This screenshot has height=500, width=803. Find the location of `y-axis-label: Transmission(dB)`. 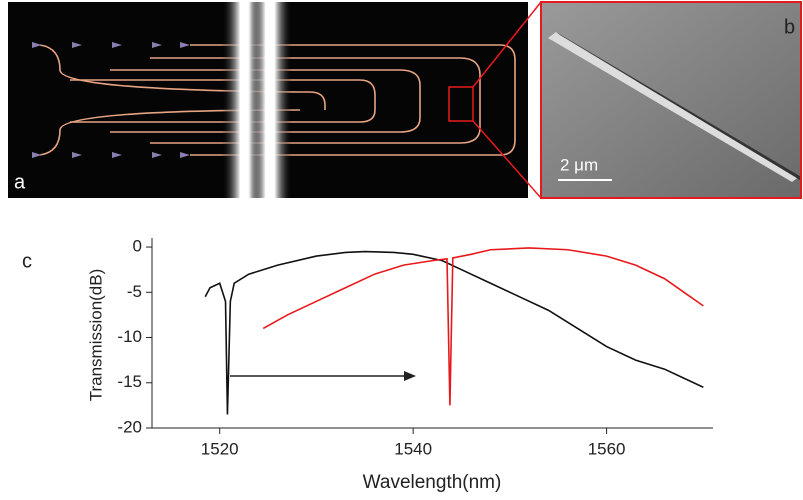

y-axis-label: Transmission(dB) is located at coordinates (95, 335).